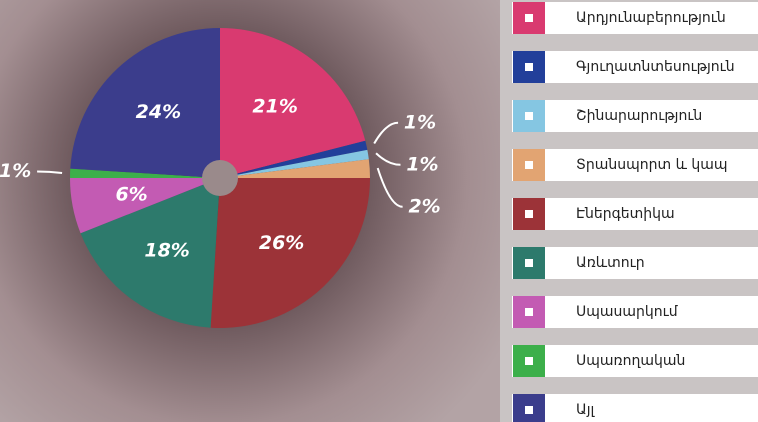 This screenshot has width=758, height=422. I want to click on slice-label: 18%, so click(166, 250).